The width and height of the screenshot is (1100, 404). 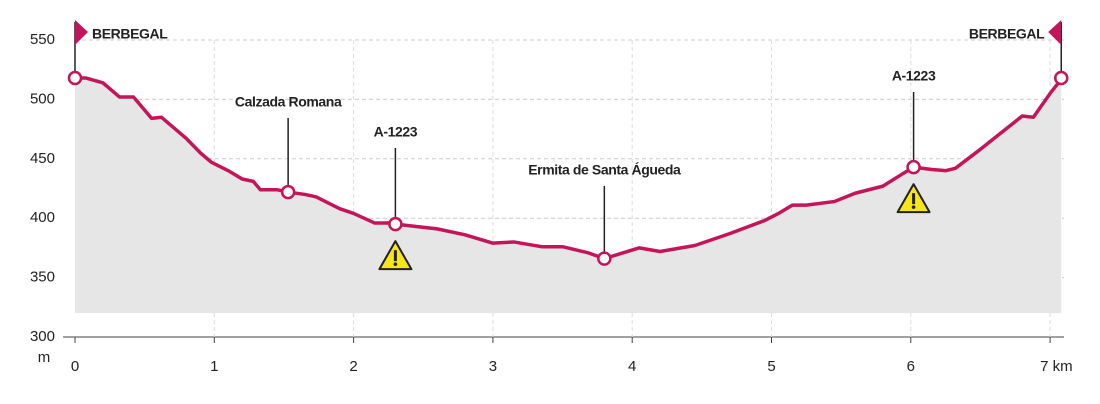 What do you see at coordinates (493, 366) in the screenshot?
I see `x-tick-label: 3` at bounding box center [493, 366].